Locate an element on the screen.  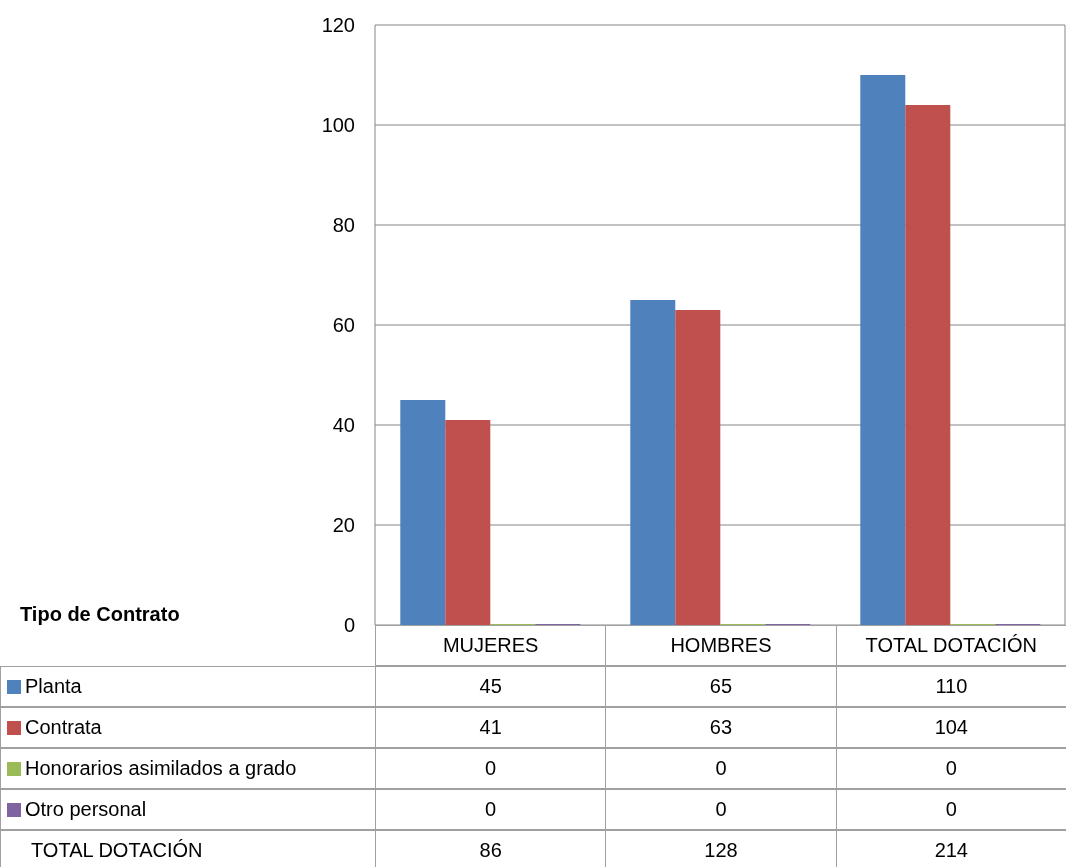
data-label: 41 is located at coordinates (491, 727).